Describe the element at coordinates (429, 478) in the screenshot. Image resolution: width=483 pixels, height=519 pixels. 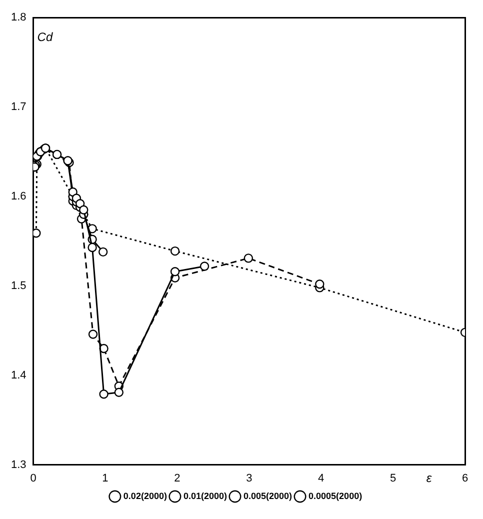
I see `x-axis-title: ε` at that location.